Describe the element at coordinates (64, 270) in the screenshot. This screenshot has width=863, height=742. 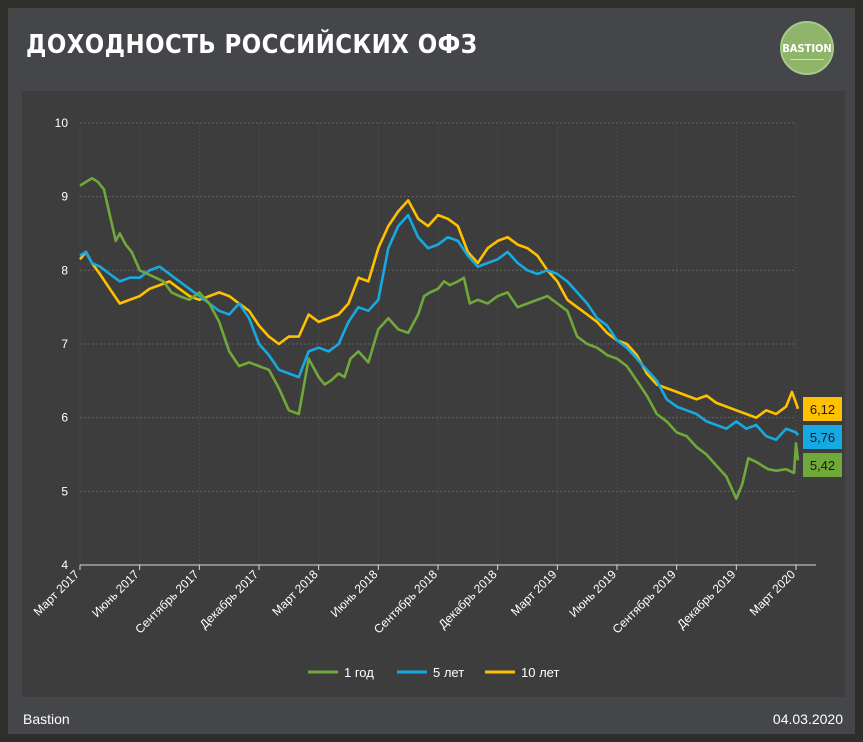
I see `y-tick-label: 8` at that location.